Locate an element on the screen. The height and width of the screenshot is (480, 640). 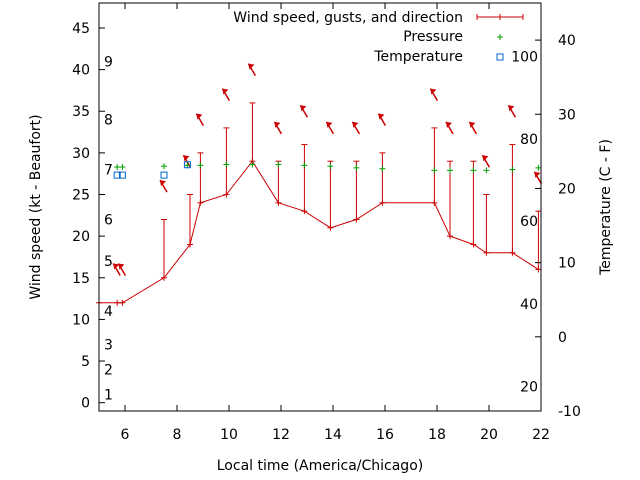
x-tick-label: 18 is located at coordinates (437, 435).